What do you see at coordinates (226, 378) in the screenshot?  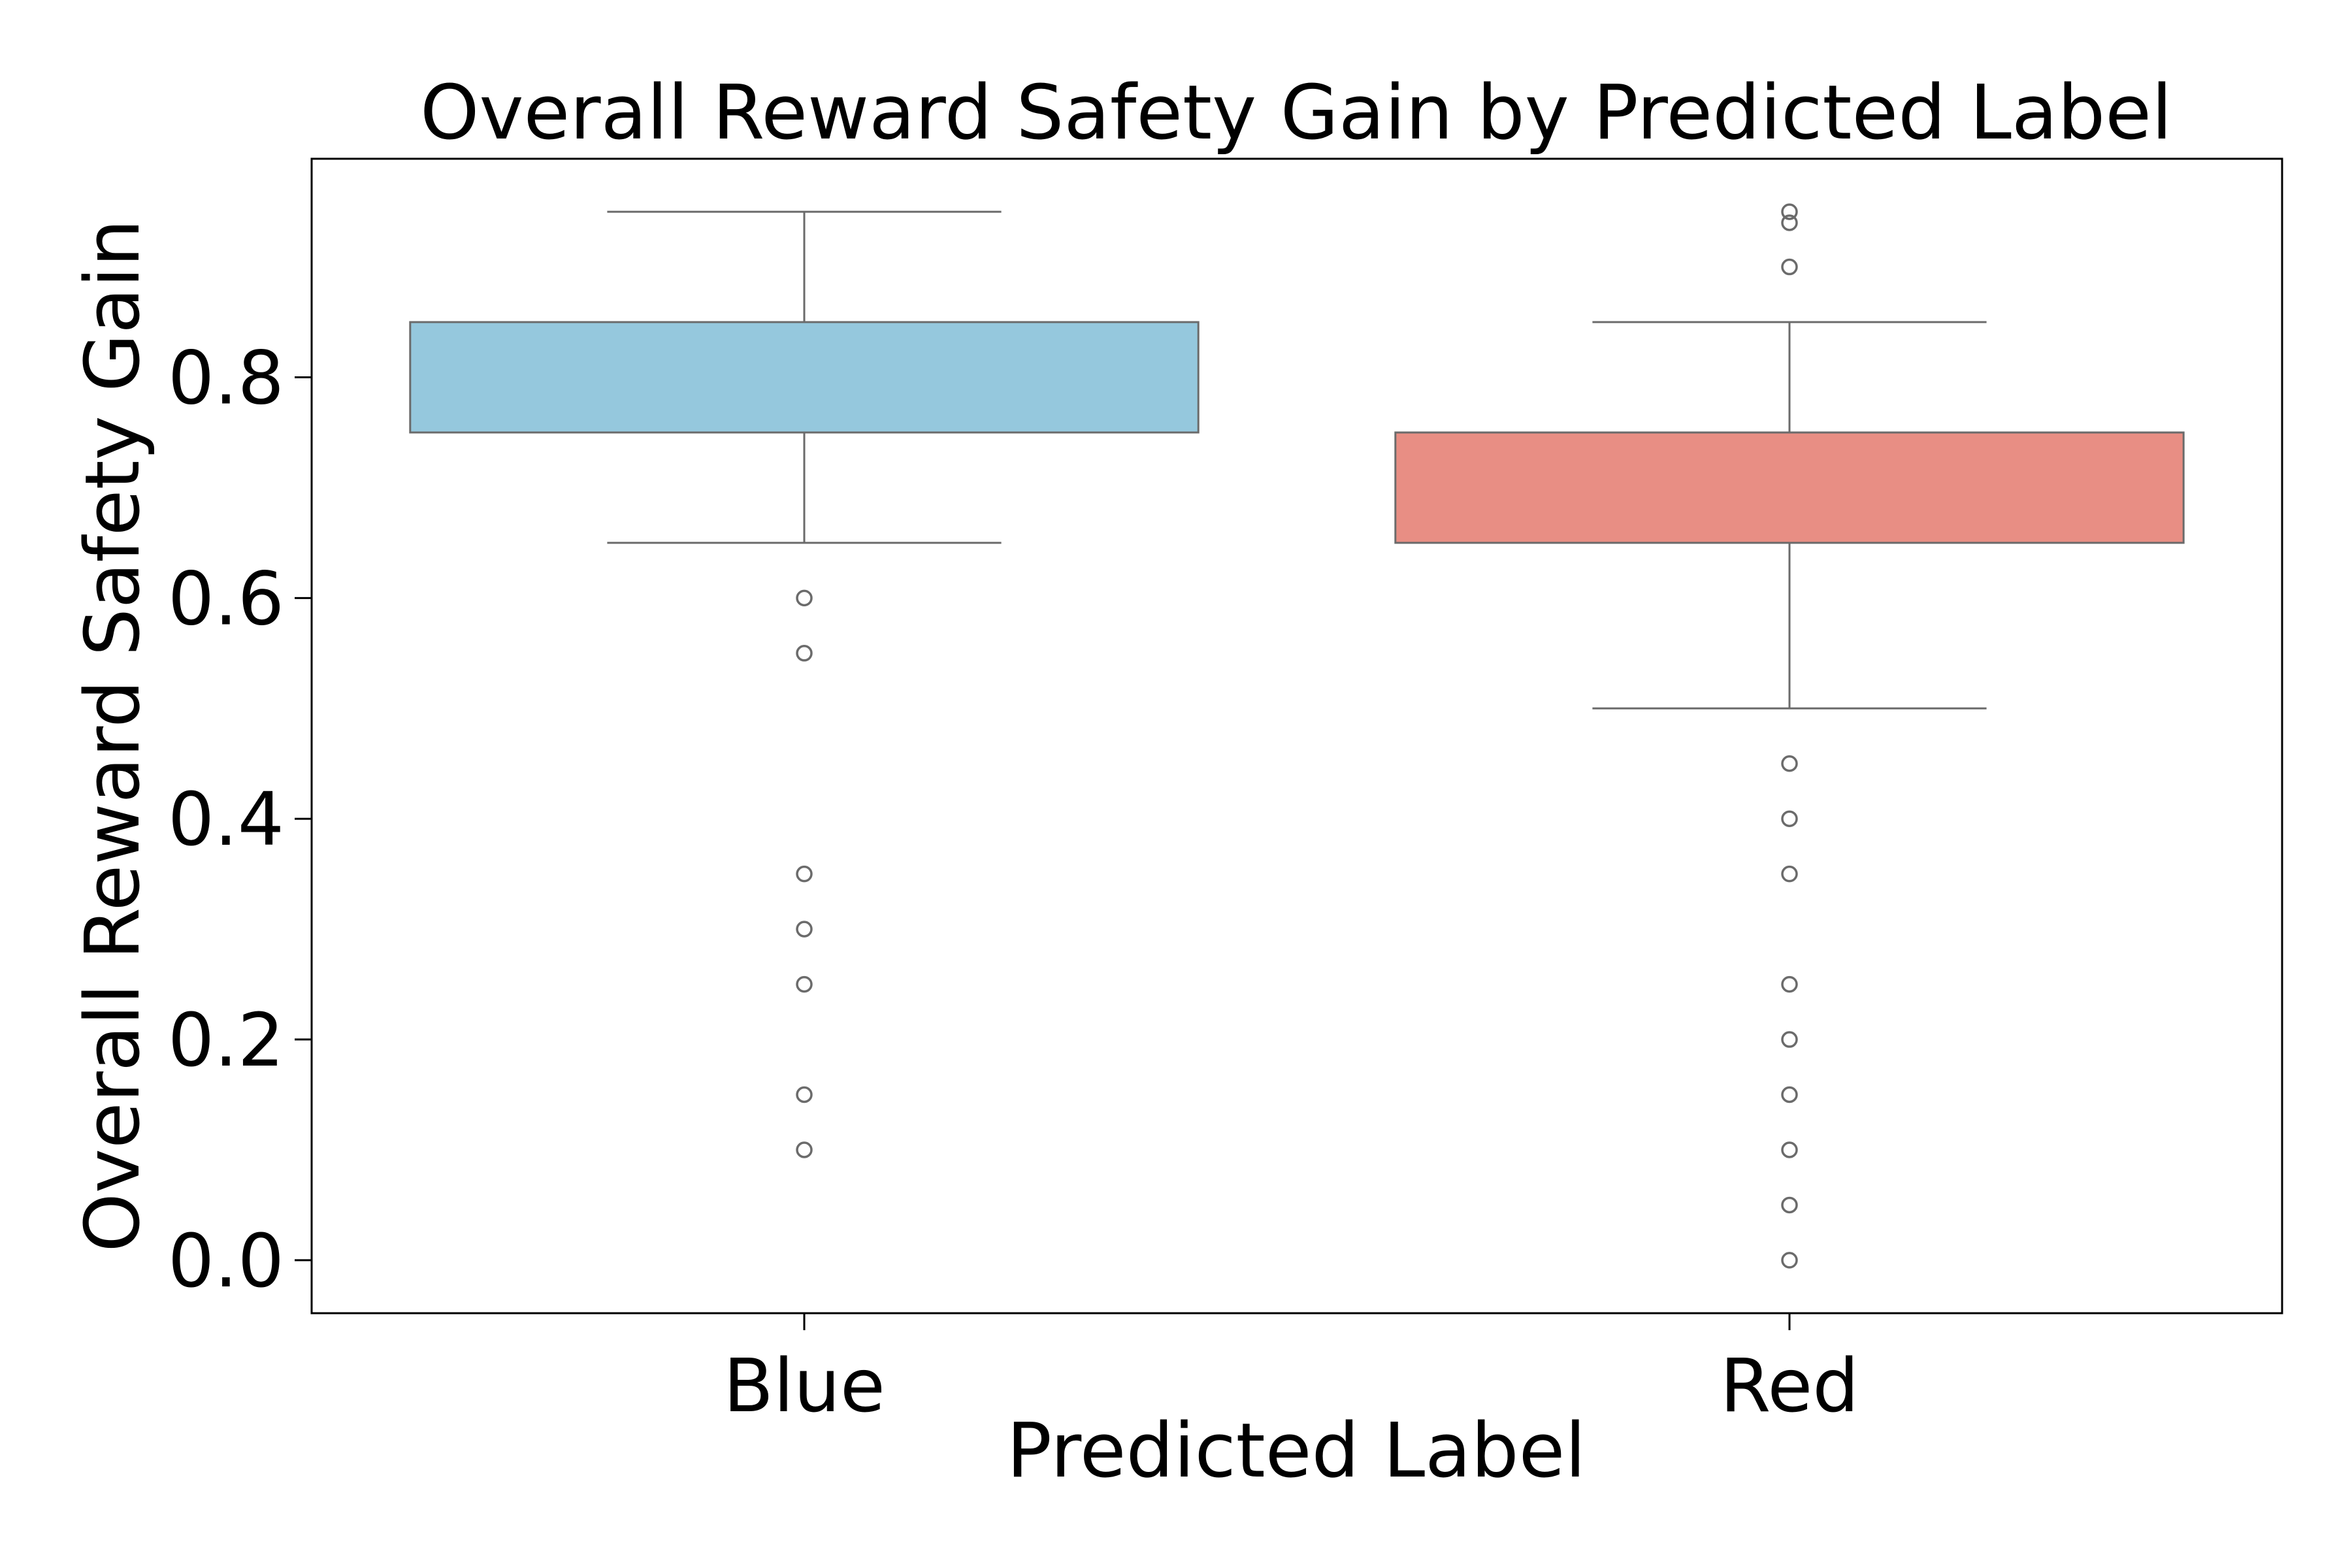 I see `y-tick-label: 0.8` at bounding box center [226, 378].